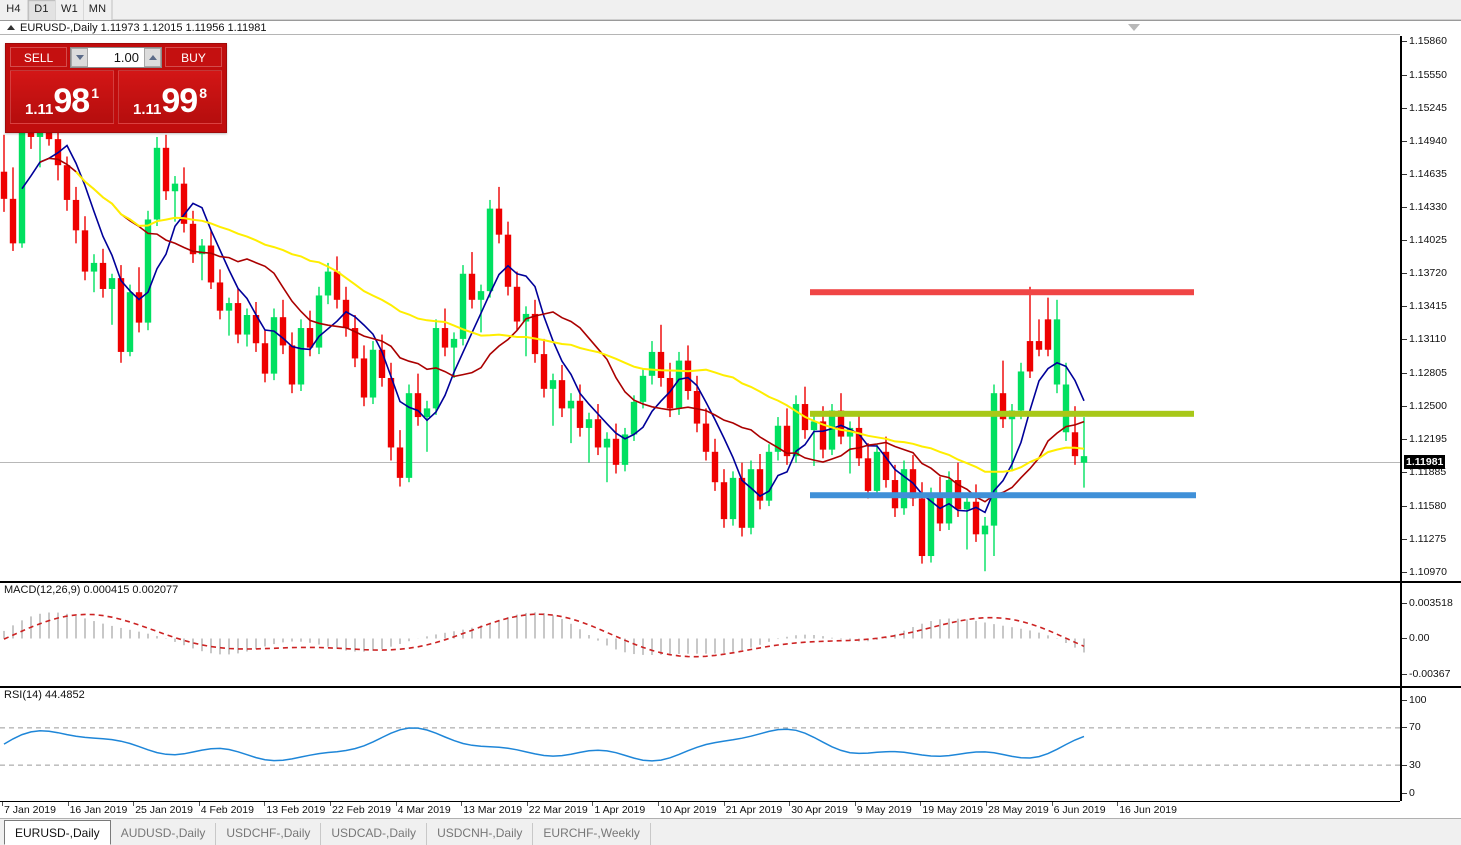 The height and width of the screenshot is (845, 1461). What do you see at coordinates (1431, 603) in the screenshot?
I see `macd-scale-label: 0.003518` at bounding box center [1431, 603].